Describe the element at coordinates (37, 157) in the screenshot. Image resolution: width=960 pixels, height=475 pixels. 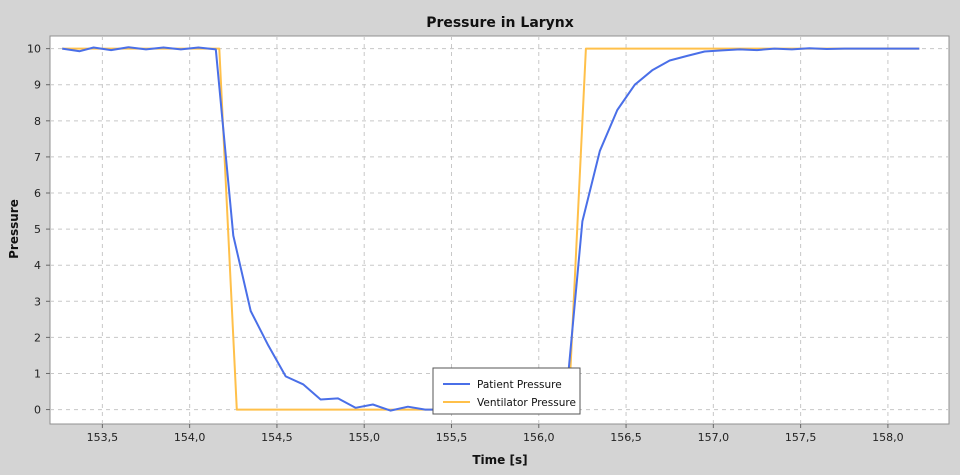
I see `y-tick-label: 7` at that location.